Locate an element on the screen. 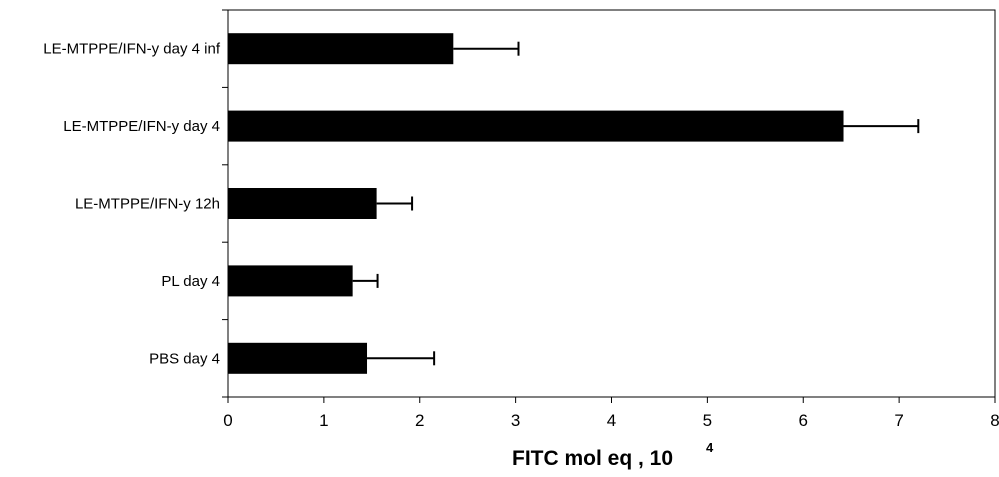 The image size is (999, 477). category-label: LE-MTPPE/IFN-y day 4 is located at coordinates (141, 126).